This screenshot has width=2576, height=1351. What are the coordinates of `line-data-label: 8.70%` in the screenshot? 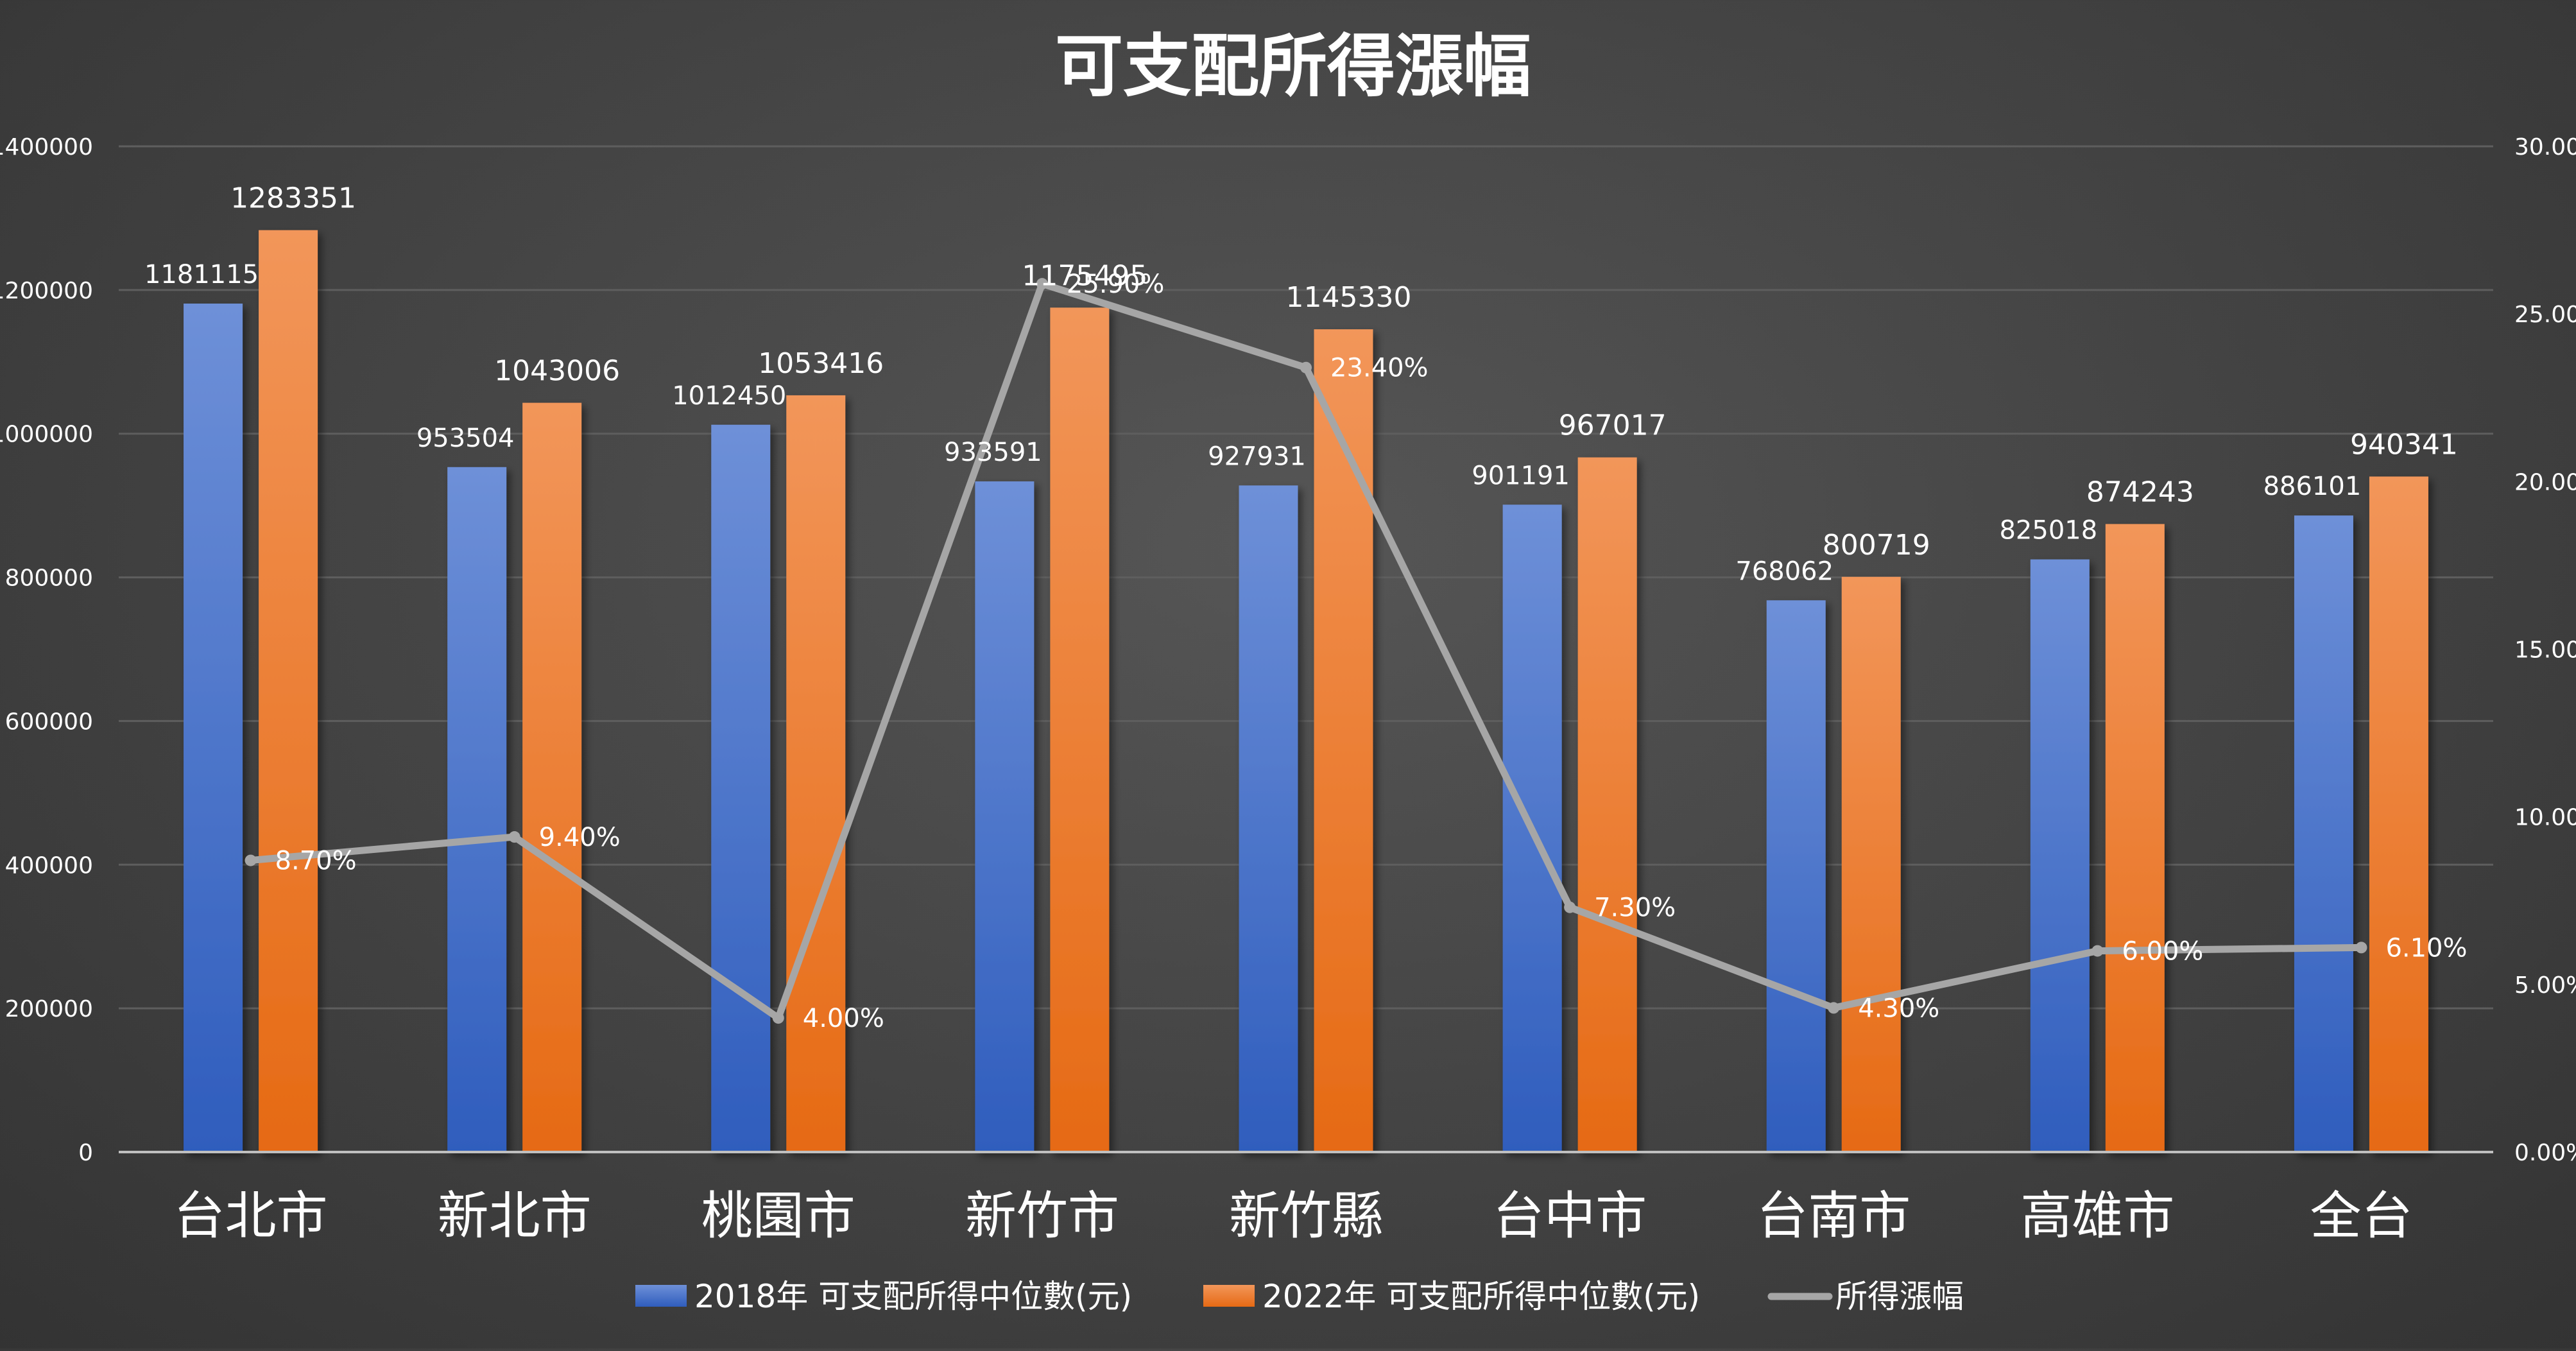 It's located at (316, 861).